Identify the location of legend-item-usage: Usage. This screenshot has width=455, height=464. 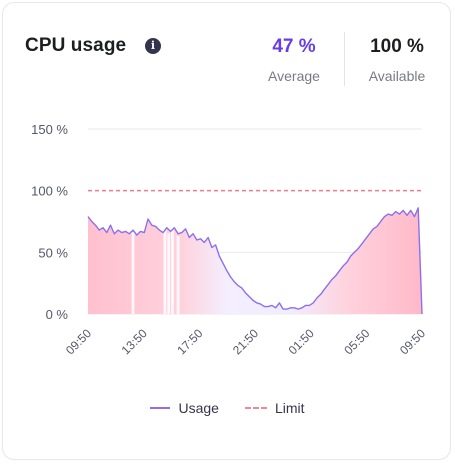
(184, 408).